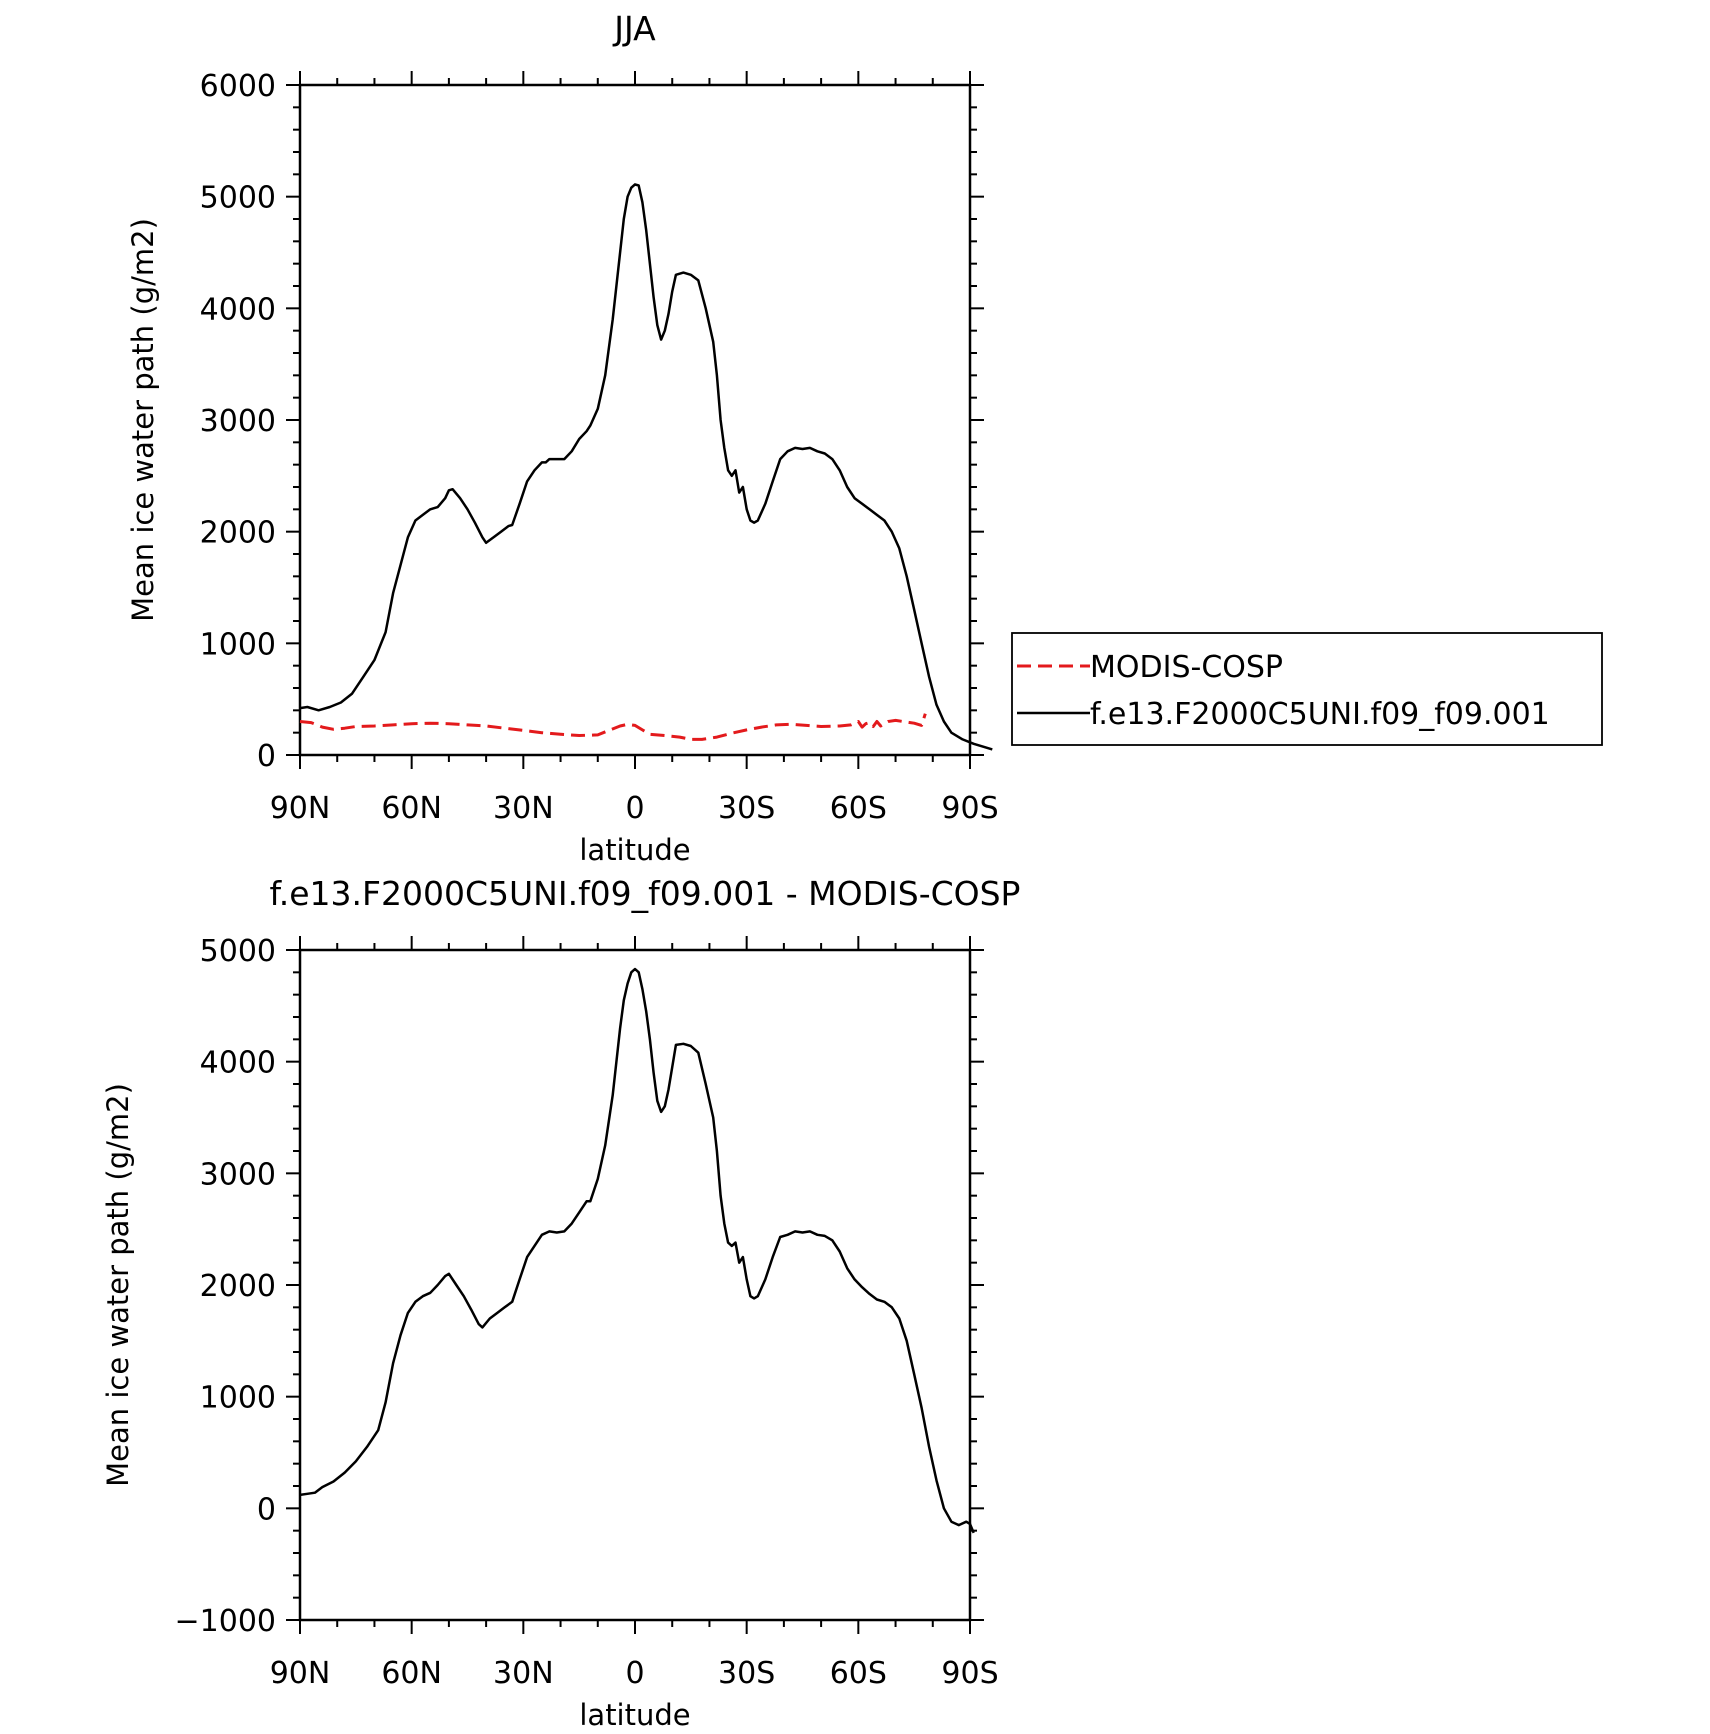 The width and height of the screenshot is (1710, 1734). I want to click on legend: MODIS-COSP f.e13.F2000C5UNI.f09_f09.001, so click(1307, 689).